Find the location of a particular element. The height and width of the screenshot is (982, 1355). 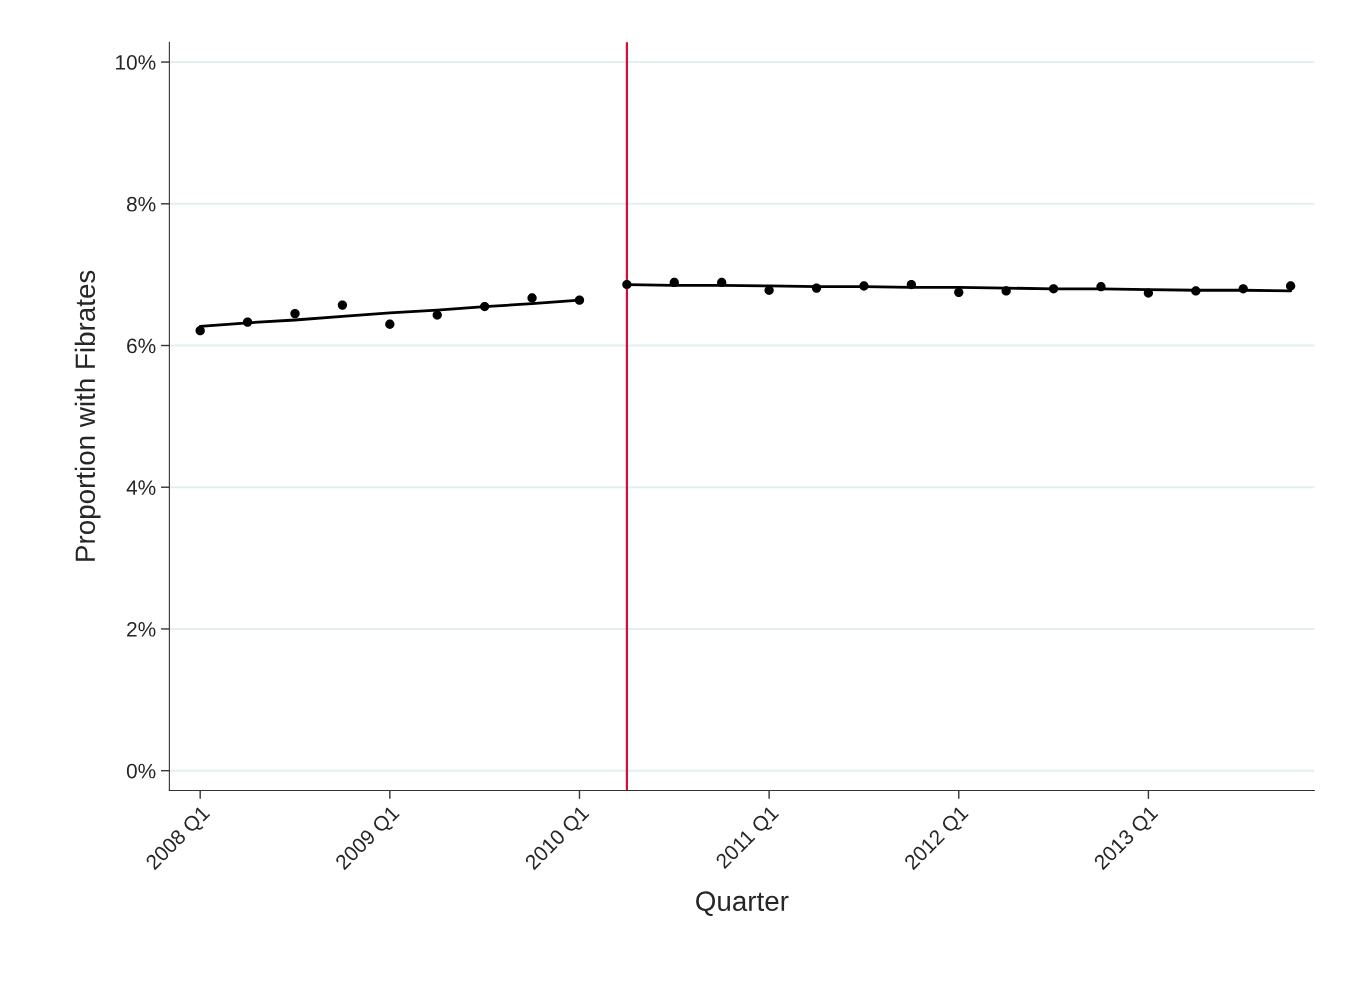

y-tick-label: 2% is located at coordinates (141, 629).